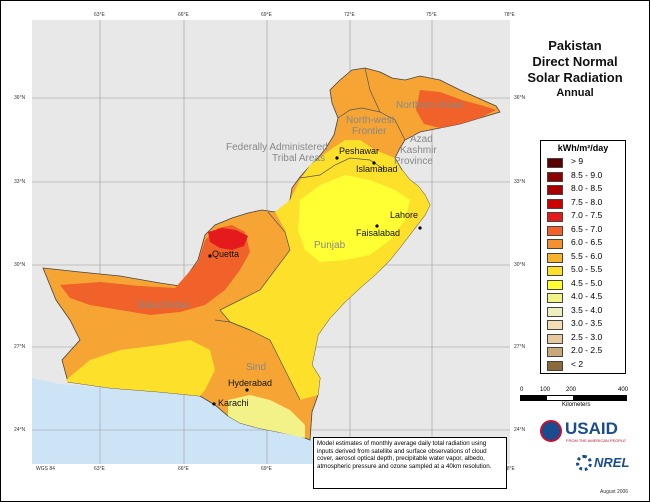 The width and height of the screenshot is (650, 502). Describe the element at coordinates (214, 404) in the screenshot. I see `karachi-dot` at that location.